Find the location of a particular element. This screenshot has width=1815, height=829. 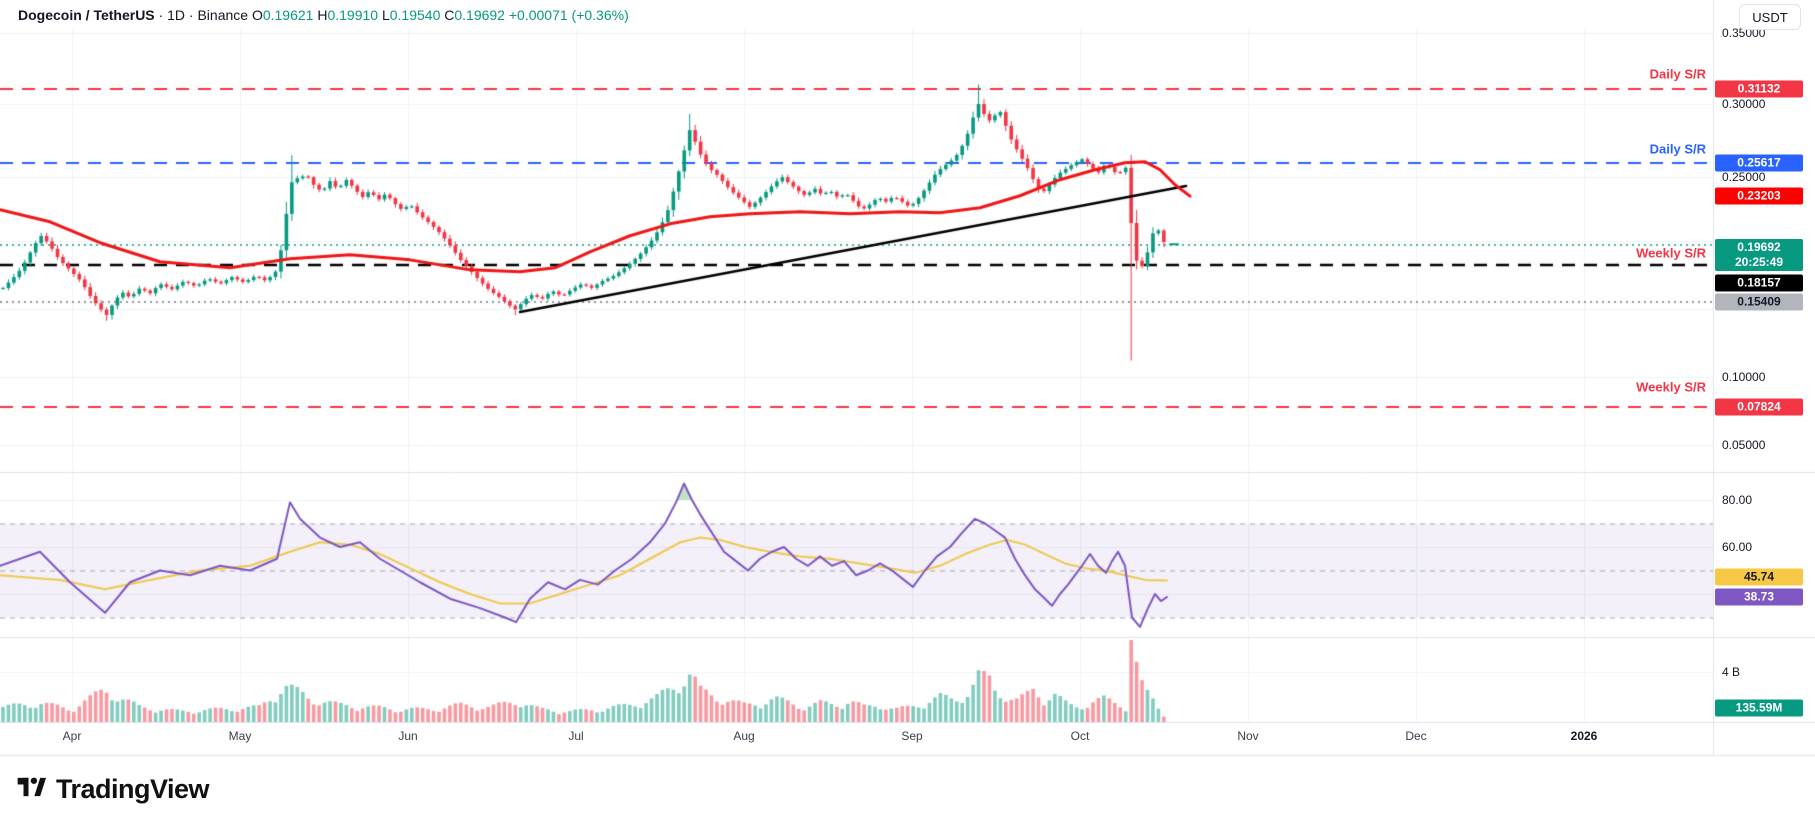

ohlc-key: C is located at coordinates (447, 15).